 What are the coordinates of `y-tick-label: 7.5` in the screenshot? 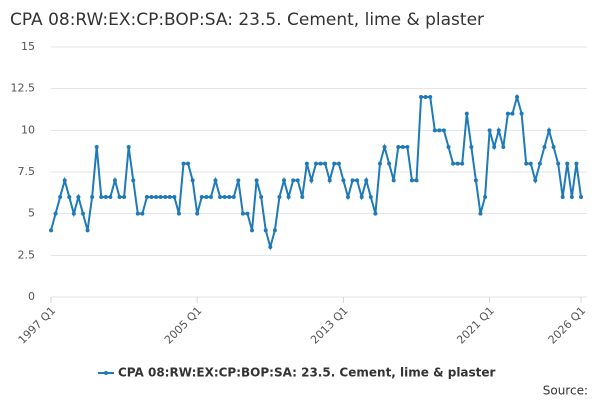 It's located at (27, 171).